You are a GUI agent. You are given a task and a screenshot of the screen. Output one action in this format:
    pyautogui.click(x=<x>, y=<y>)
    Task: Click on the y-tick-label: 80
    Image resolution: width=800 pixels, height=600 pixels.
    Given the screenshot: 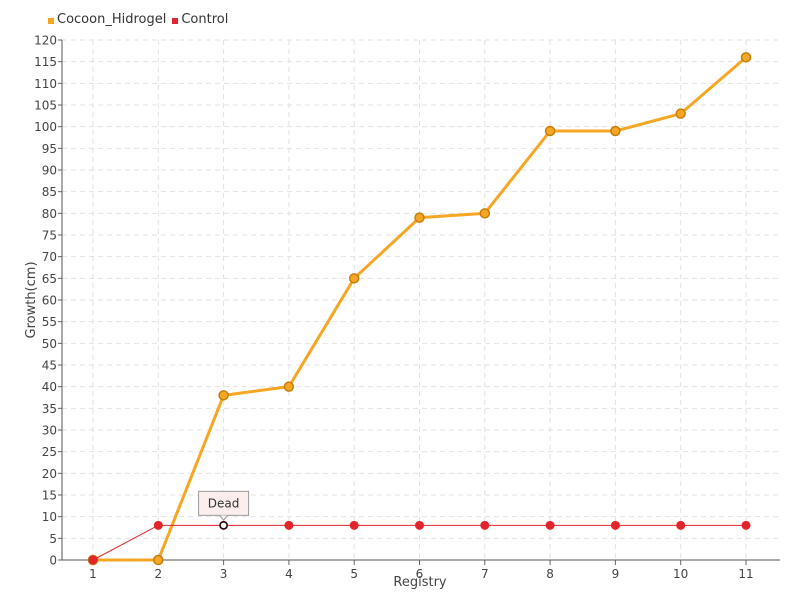 What is the action you would take?
    pyautogui.click(x=49, y=214)
    